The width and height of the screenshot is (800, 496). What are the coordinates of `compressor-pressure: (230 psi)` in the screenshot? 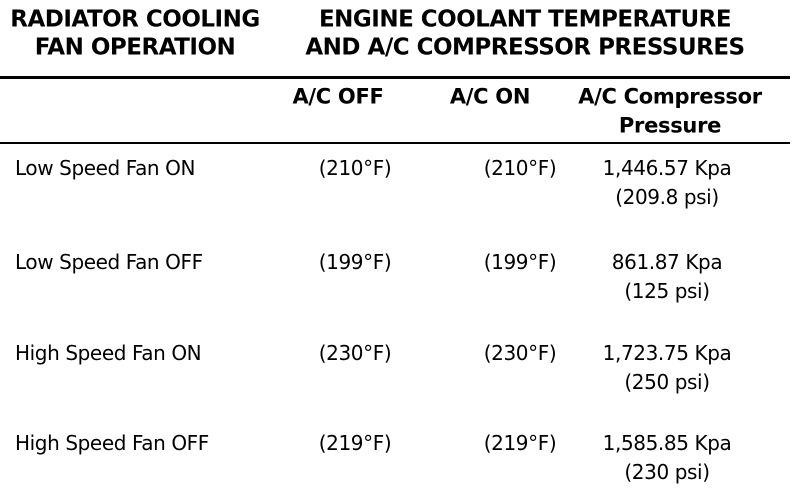 It's located at (667, 472).